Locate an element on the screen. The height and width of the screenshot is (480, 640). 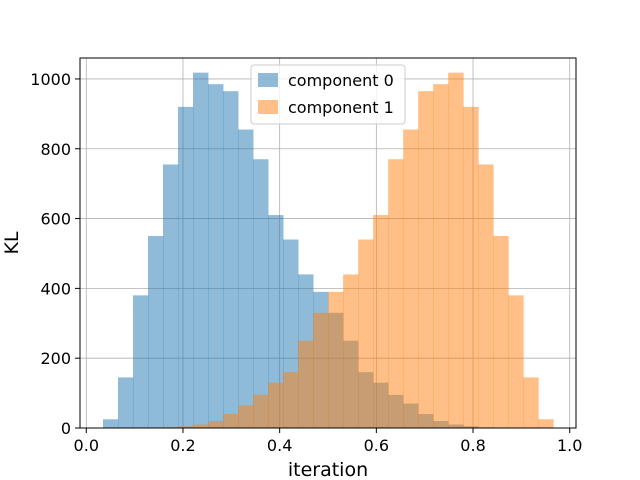
x-tick-label: 0.6 is located at coordinates (376, 445).